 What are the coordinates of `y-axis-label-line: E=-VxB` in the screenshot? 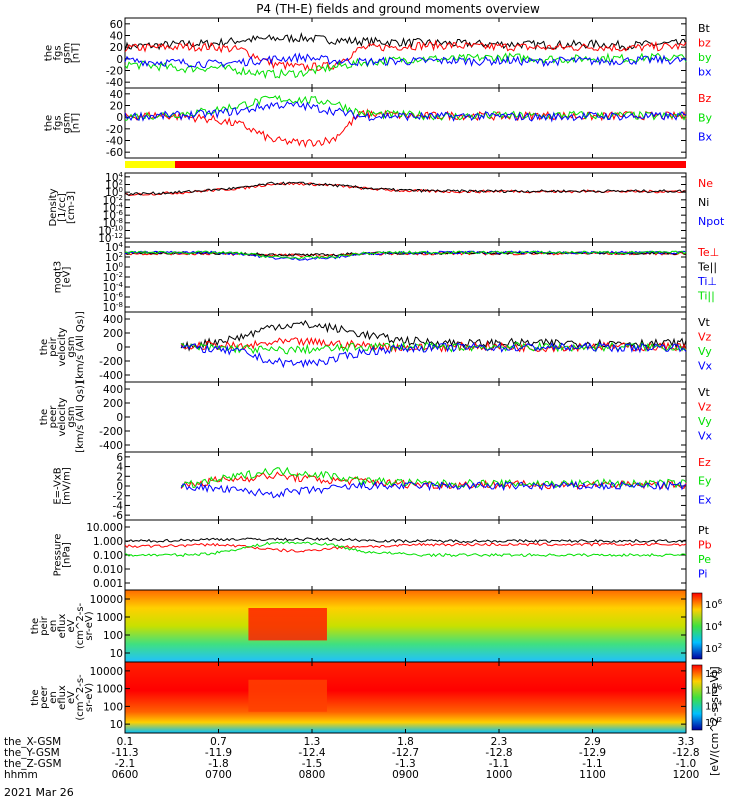 It's located at (58, 485).